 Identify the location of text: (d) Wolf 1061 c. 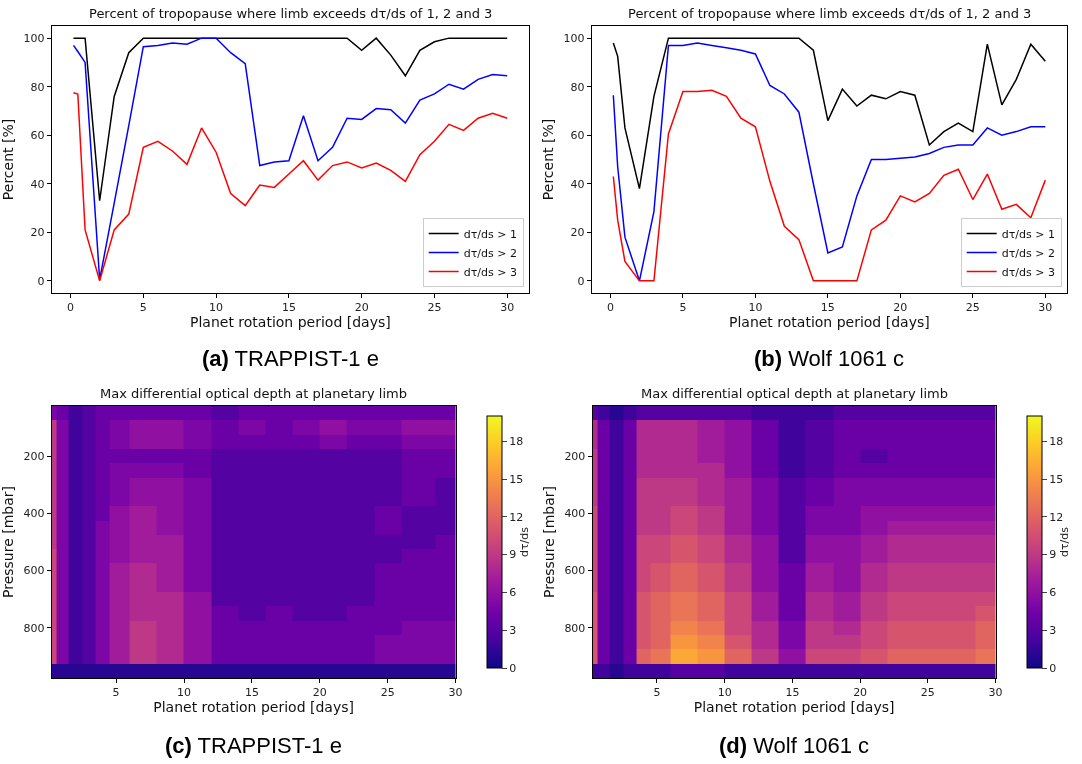
(794, 745).